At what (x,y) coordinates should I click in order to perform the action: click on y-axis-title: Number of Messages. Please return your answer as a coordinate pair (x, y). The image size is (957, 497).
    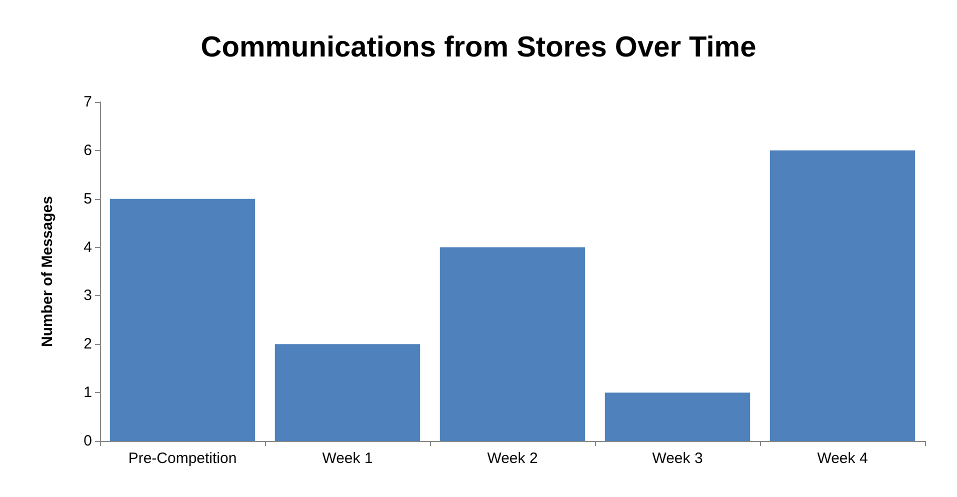
    Looking at the image, I should click on (47, 271).